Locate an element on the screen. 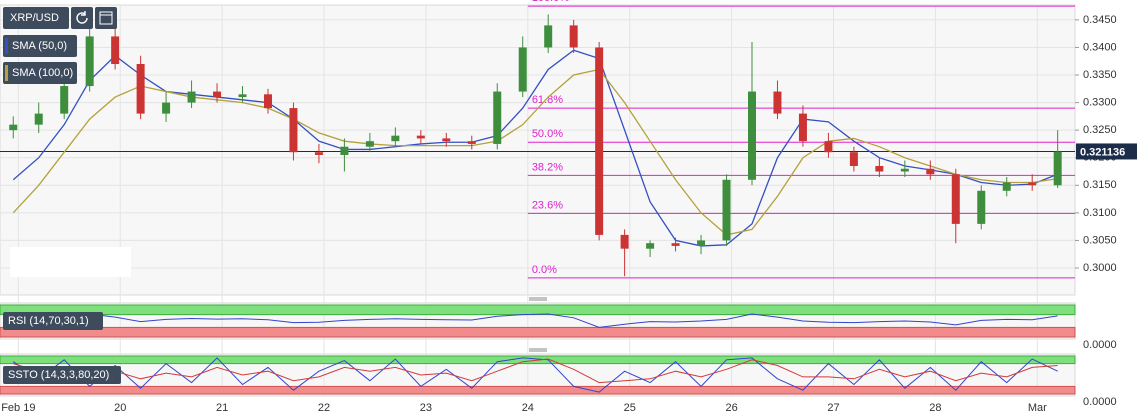  x-tick-label: 26 is located at coordinates (731, 408).